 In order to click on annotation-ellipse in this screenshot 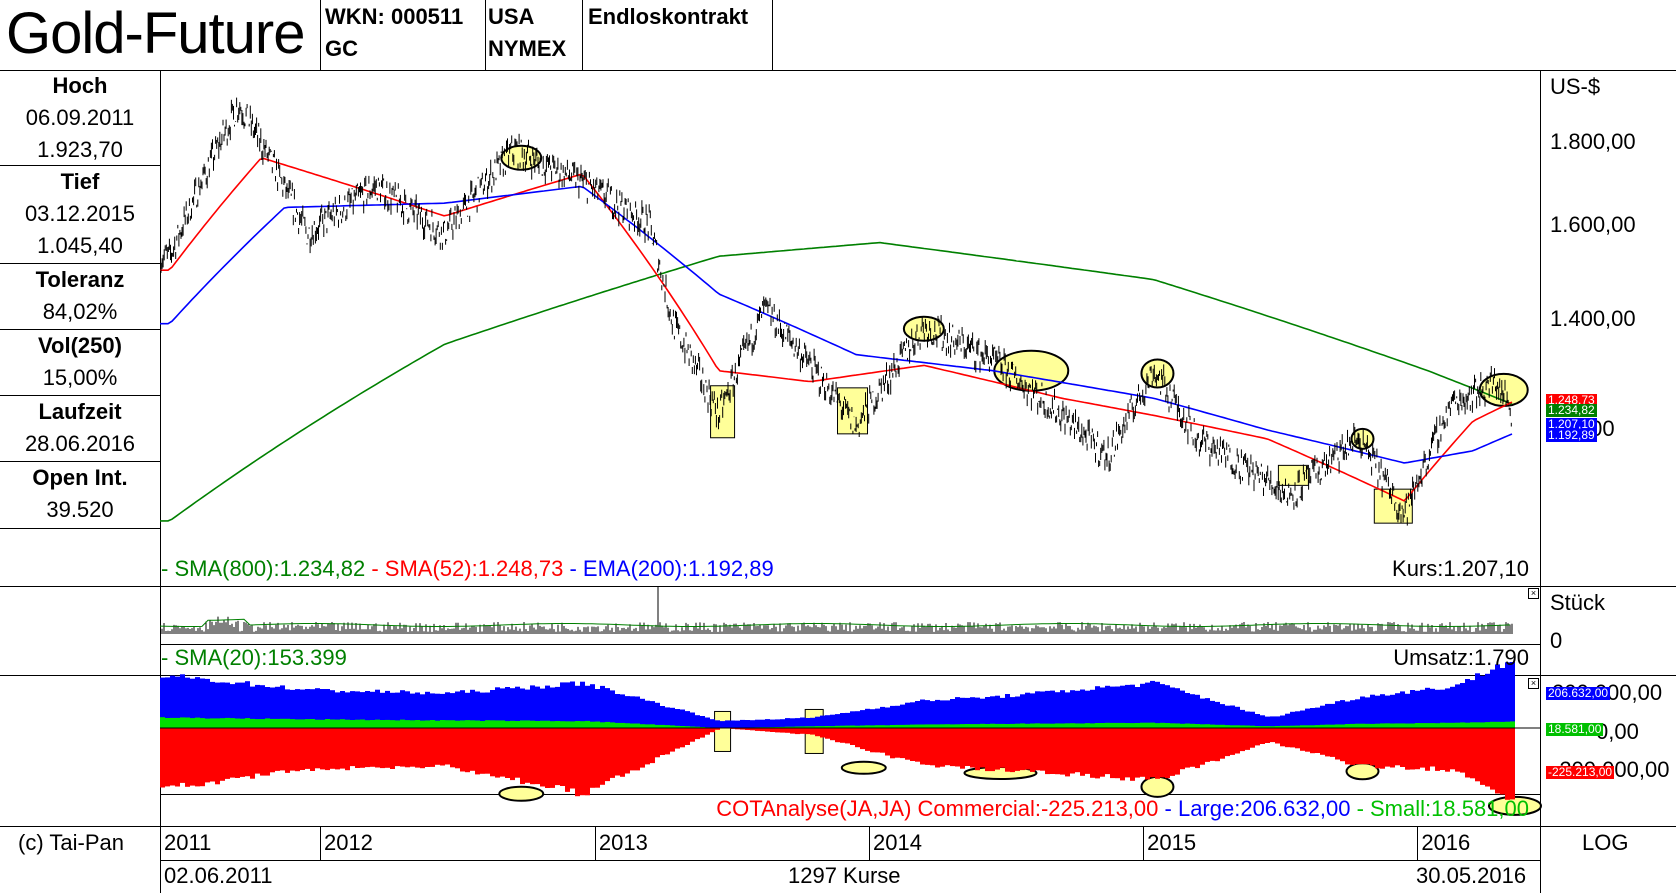, I will do `click(1157, 373)`.